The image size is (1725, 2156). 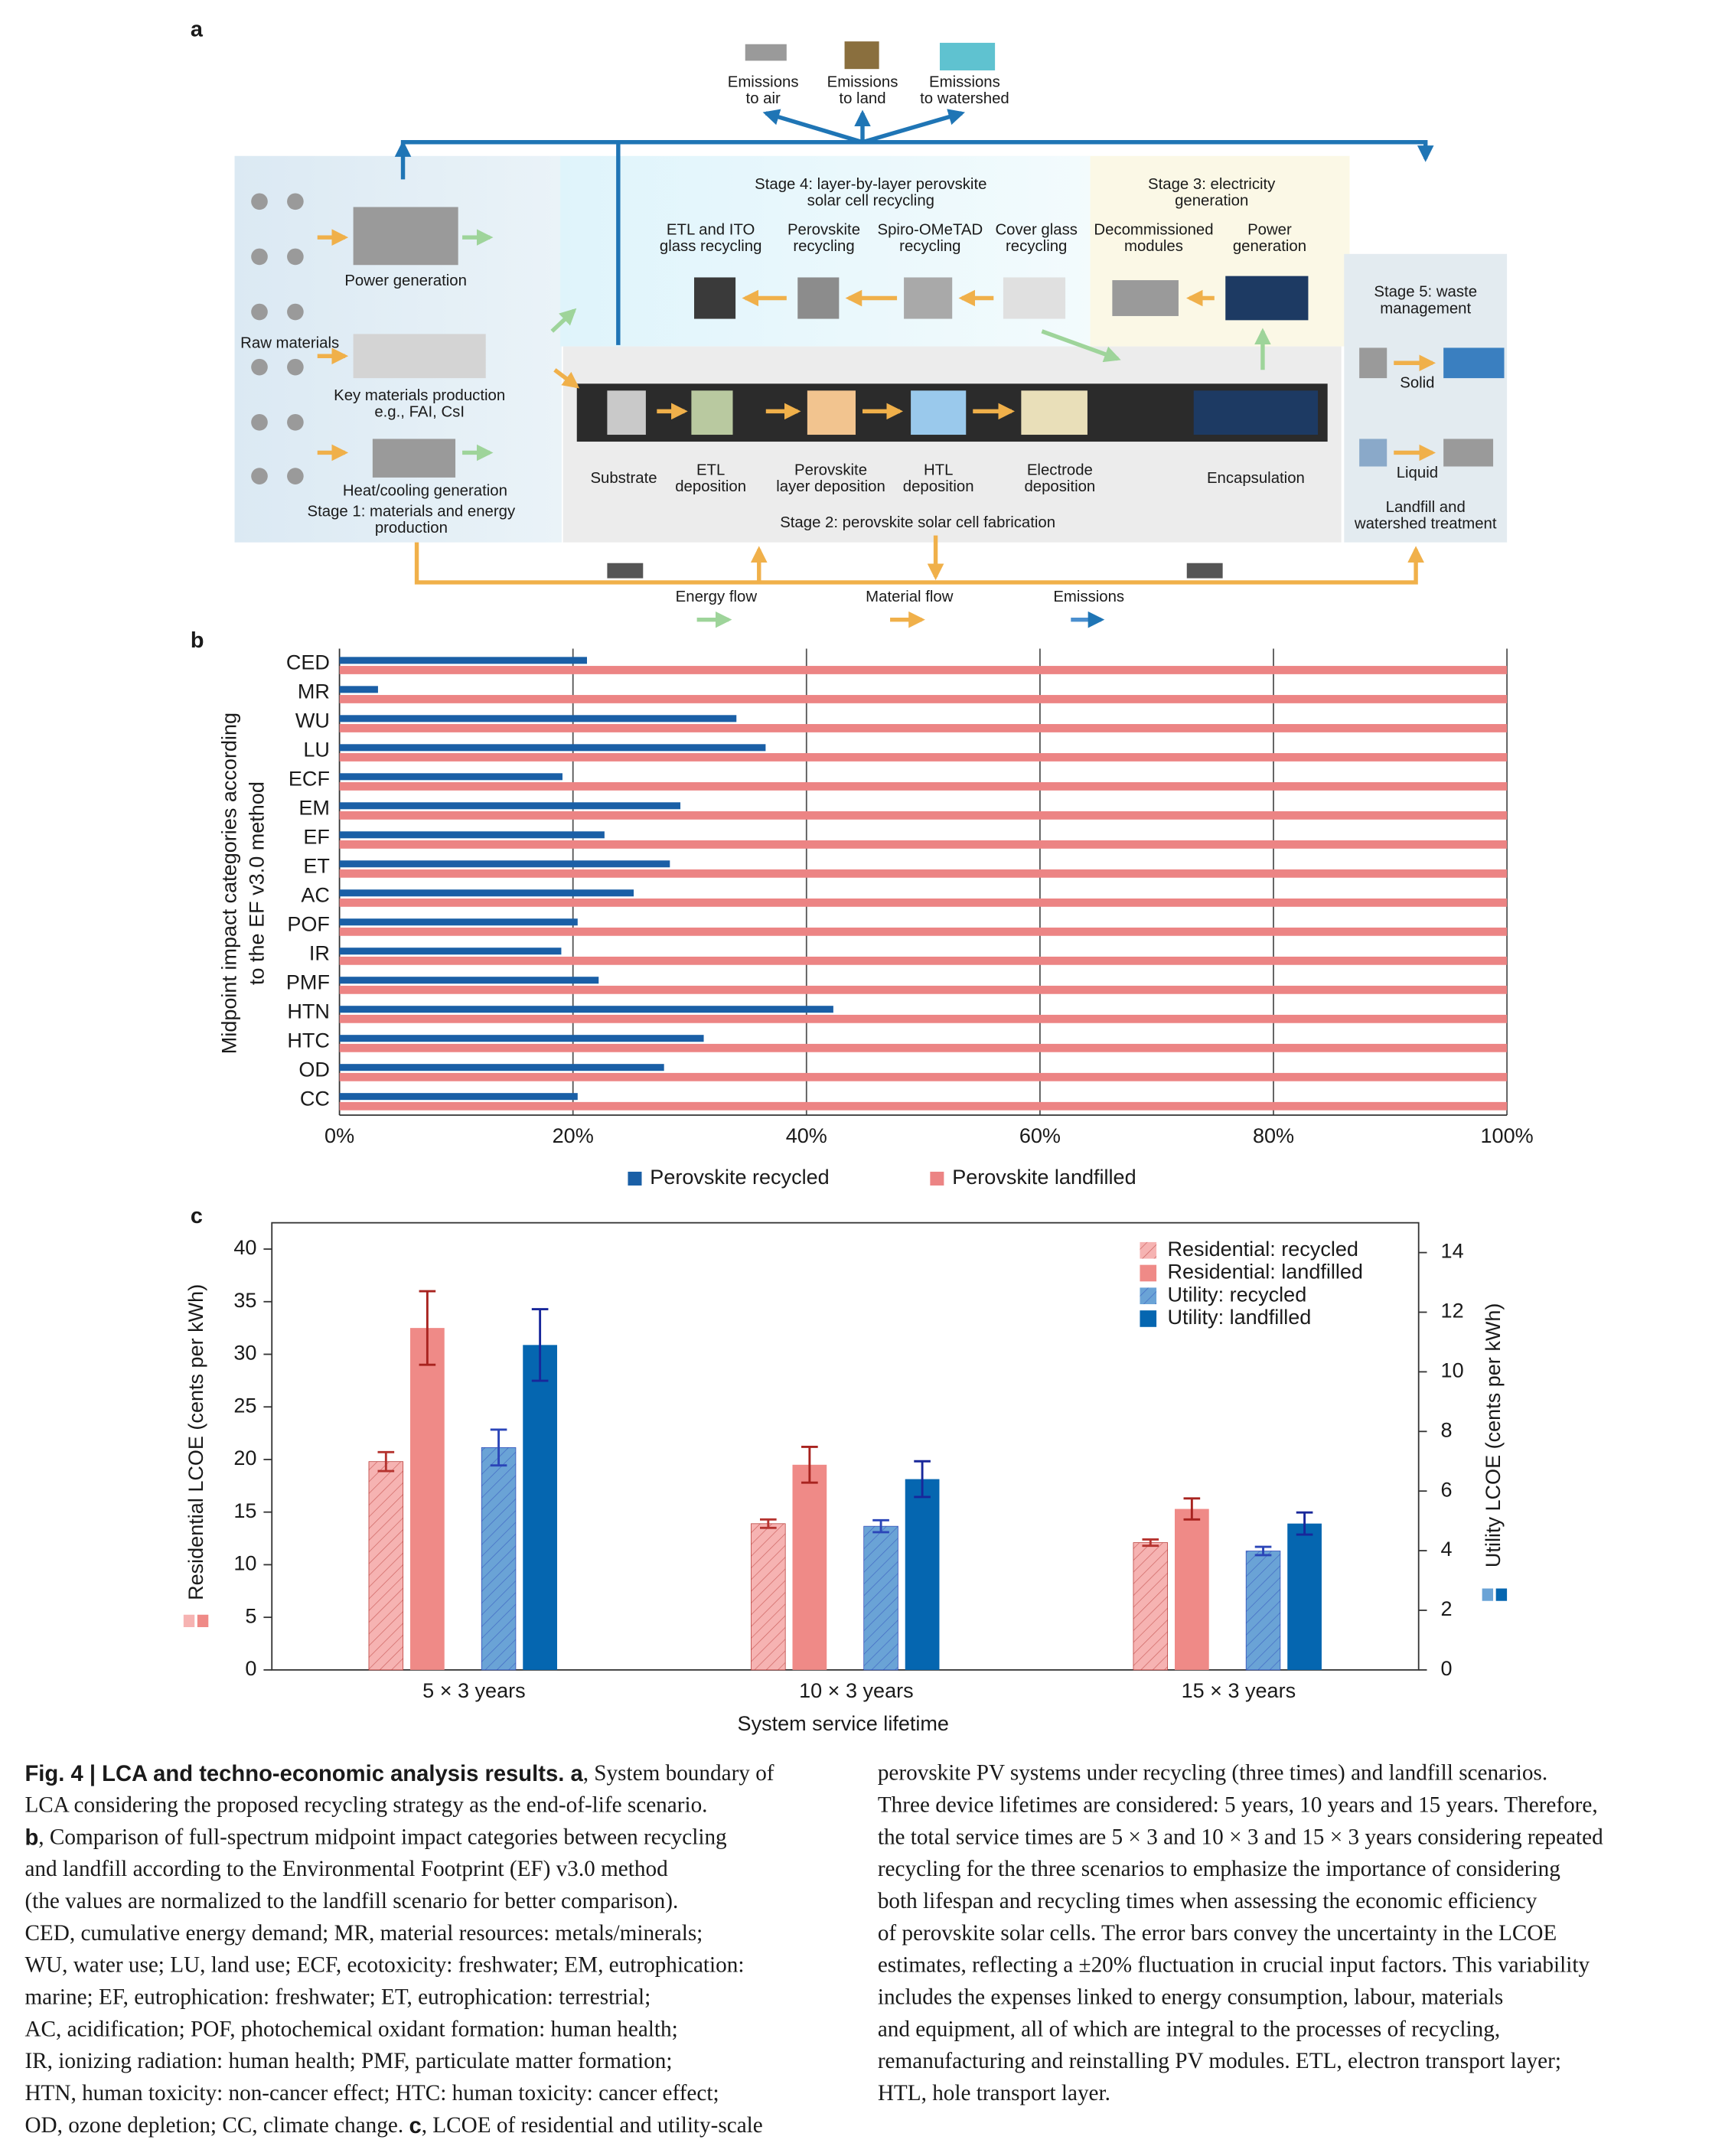 I want to click on layer-samples, so click(x=963, y=412).